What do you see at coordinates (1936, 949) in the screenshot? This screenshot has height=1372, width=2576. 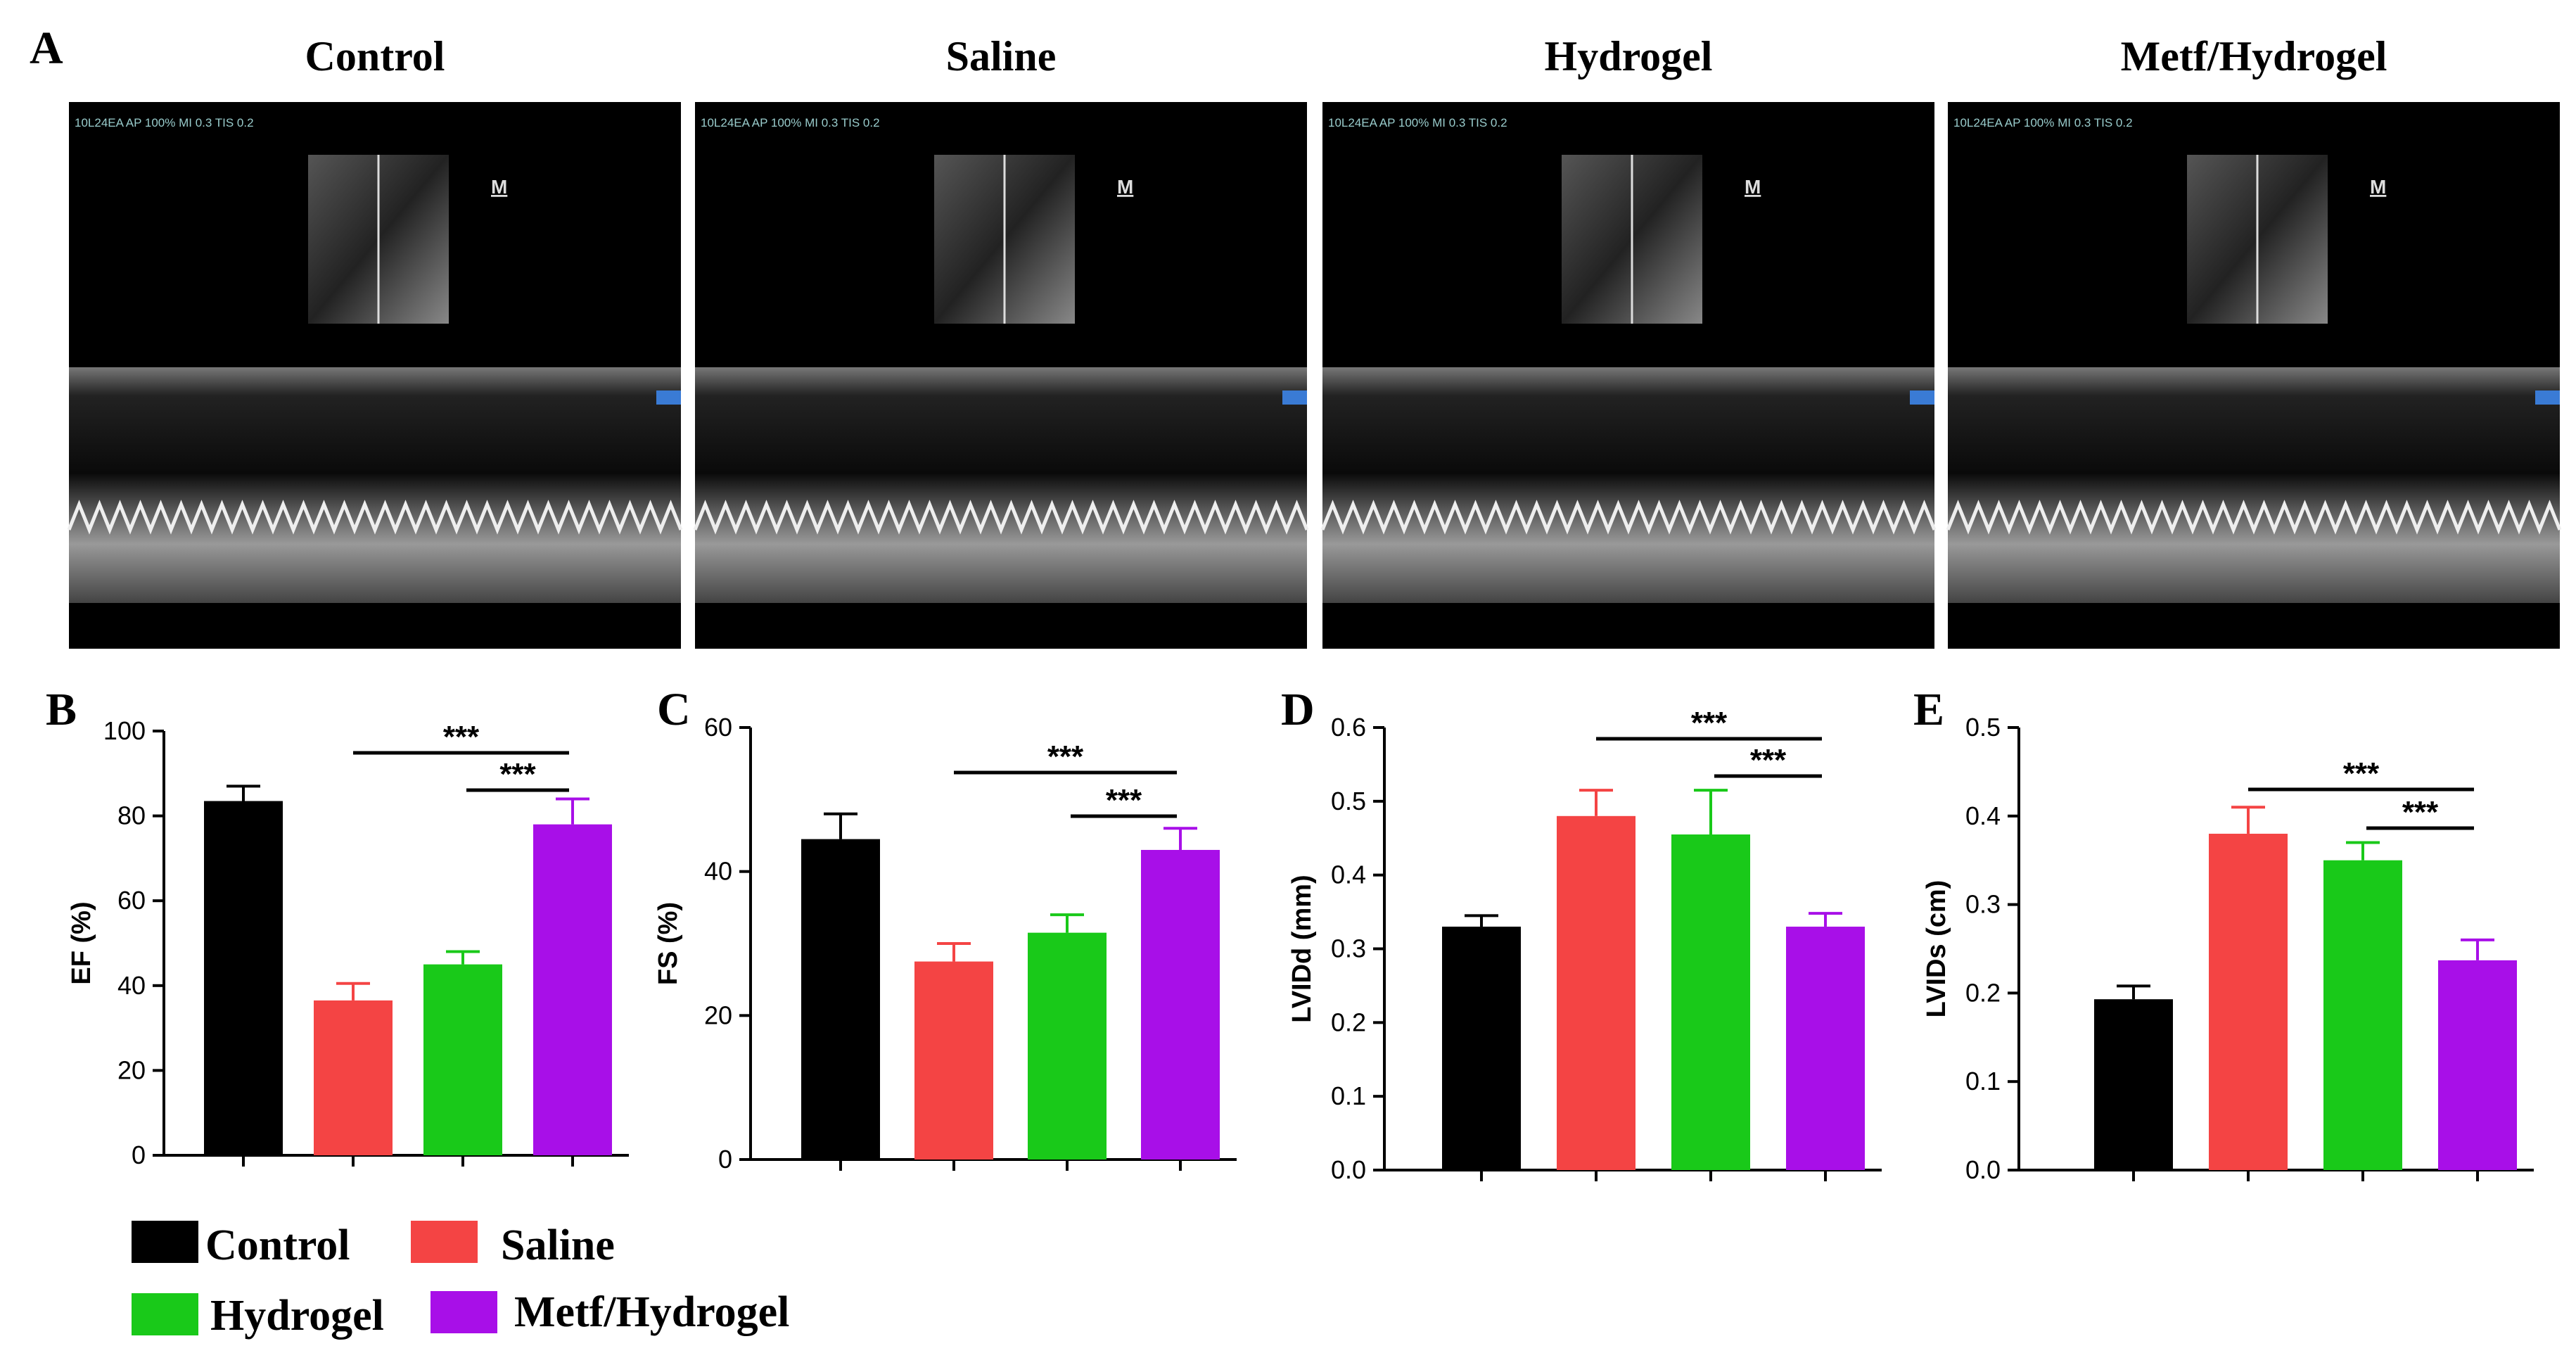 I see `y-axis-label: LVIDs (cm)` at bounding box center [1936, 949].